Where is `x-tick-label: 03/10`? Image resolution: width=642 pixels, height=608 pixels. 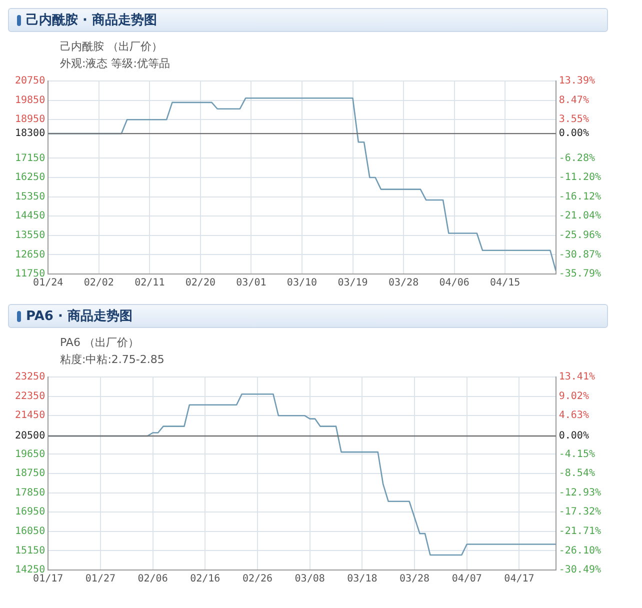
x-tick-label: 03/10 is located at coordinates (302, 283).